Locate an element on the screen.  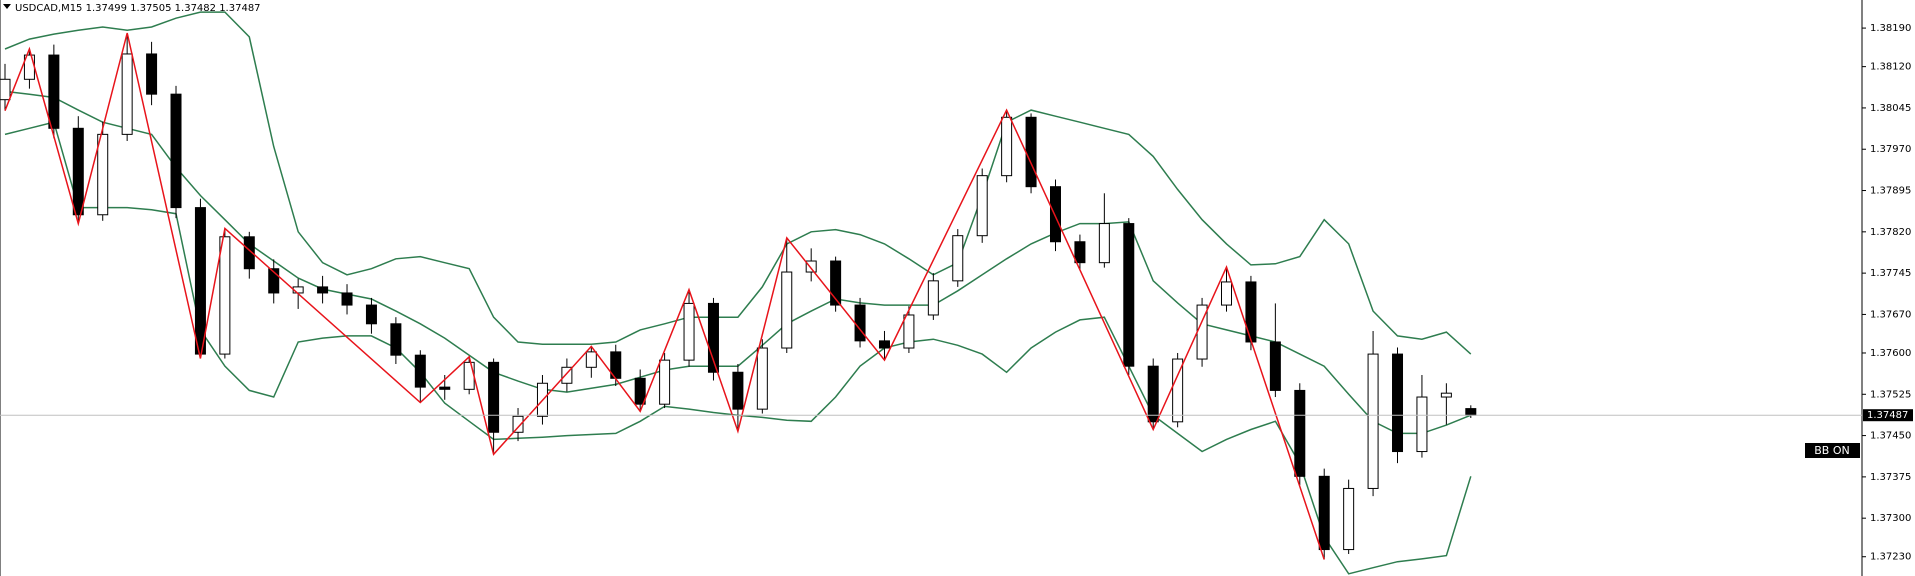
y-tick-label: 1.38190 is located at coordinates (1890, 28).